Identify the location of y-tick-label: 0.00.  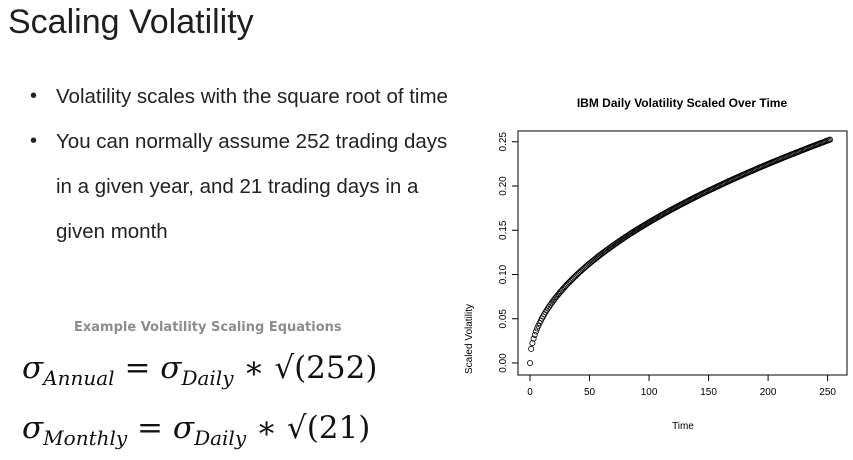
(503, 363).